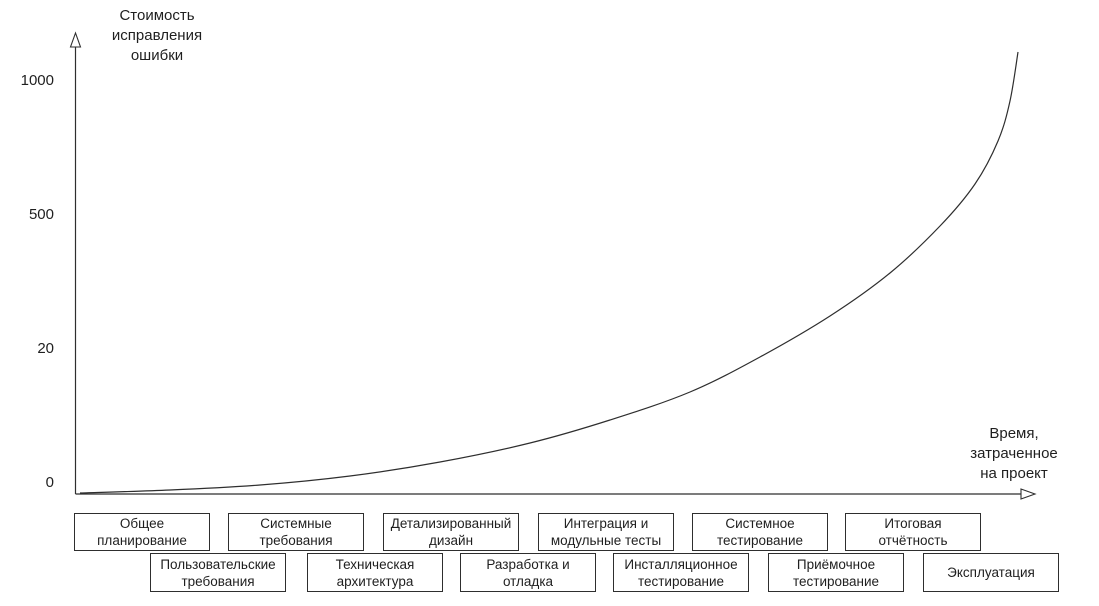 The width and height of the screenshot is (1099, 606). Describe the element at coordinates (296, 532) in the screenshot. I see `phase-box-row1-1: Системные требования` at that location.